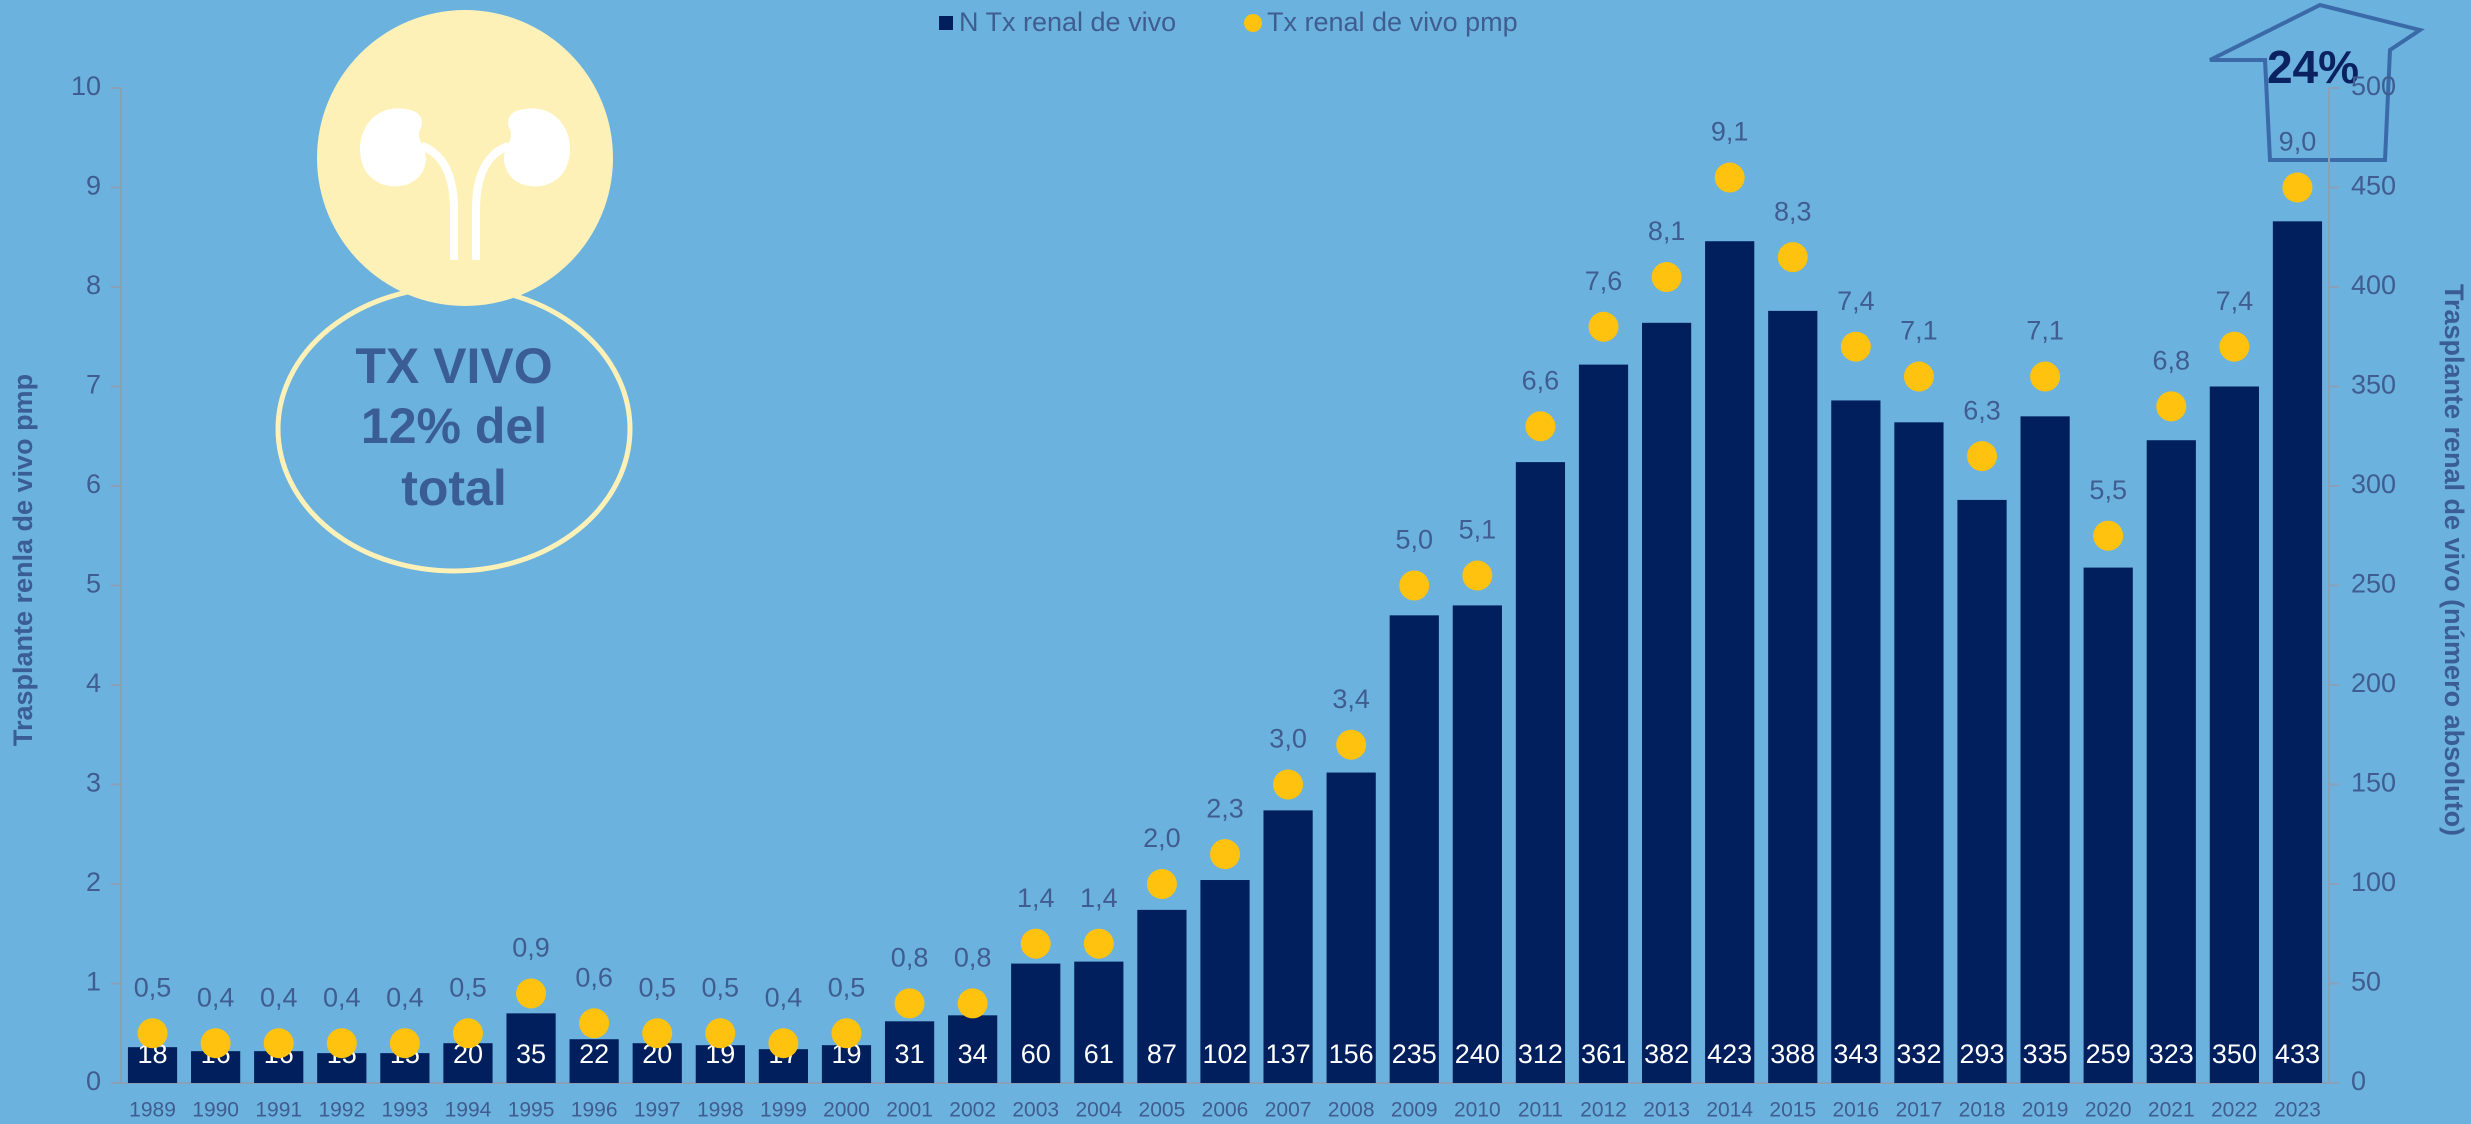  What do you see at coordinates (1036, 1054) in the screenshot?
I see `bar-label: 60` at bounding box center [1036, 1054].